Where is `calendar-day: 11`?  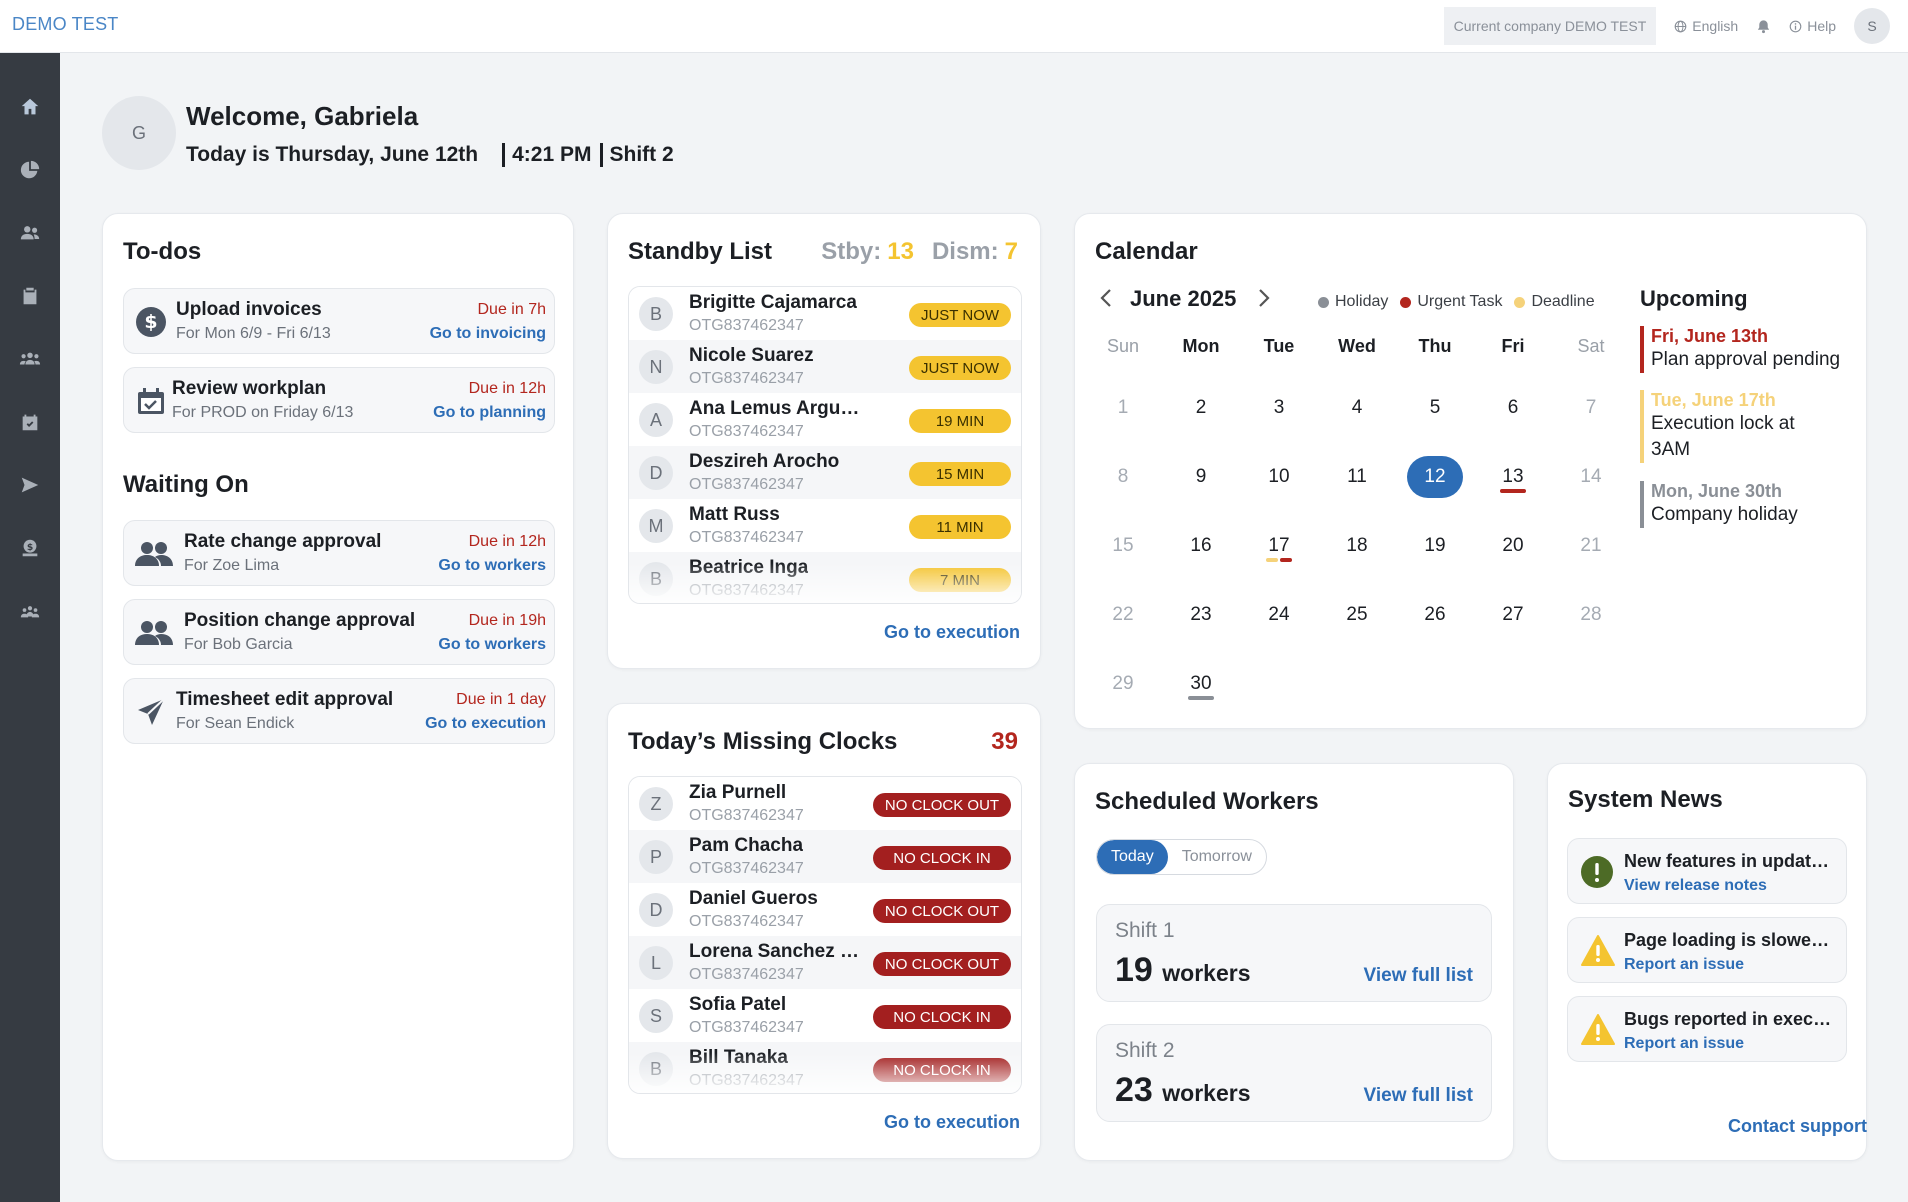
calendar-day: 11 is located at coordinates (1357, 476).